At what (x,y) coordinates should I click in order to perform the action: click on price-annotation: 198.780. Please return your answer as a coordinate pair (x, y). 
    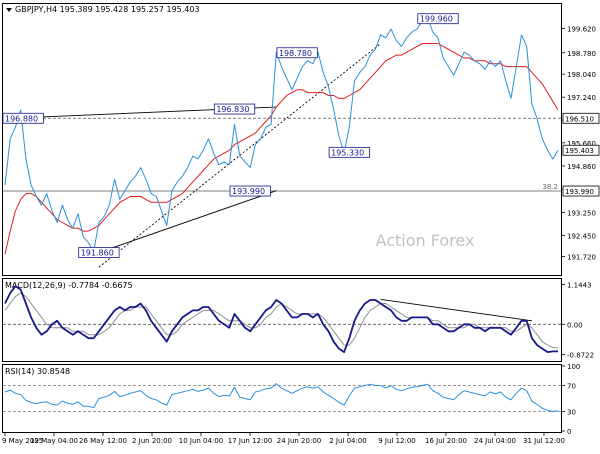
    Looking at the image, I should click on (295, 53).